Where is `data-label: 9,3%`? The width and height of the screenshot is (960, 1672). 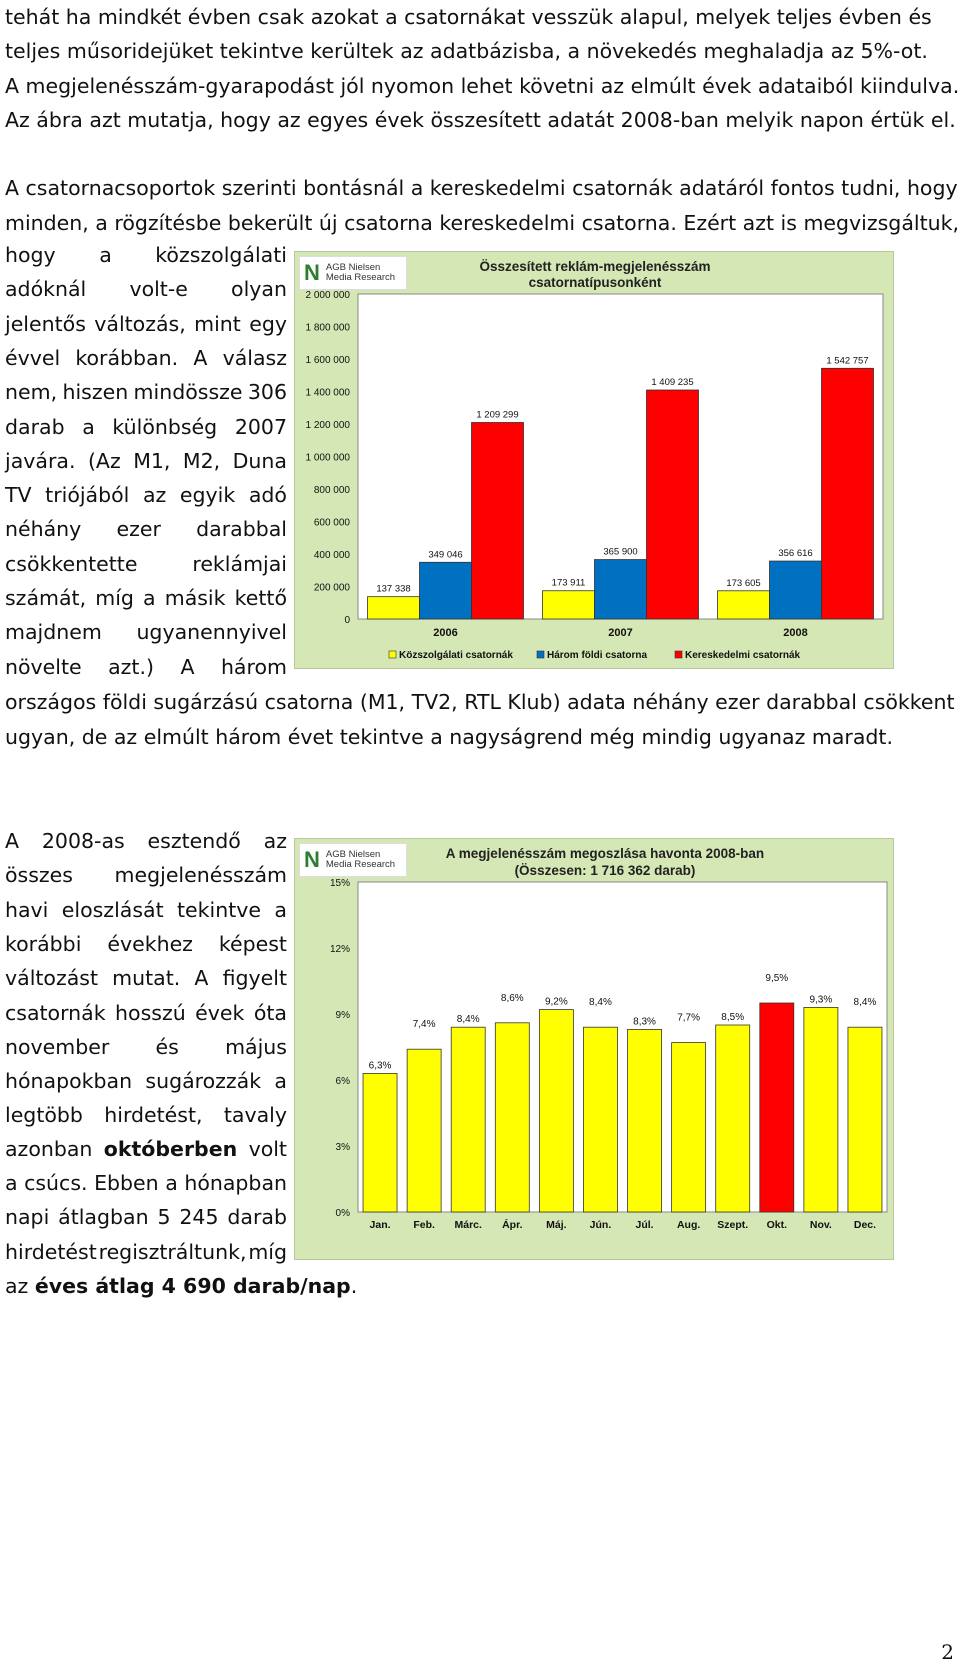 data-label: 9,3% is located at coordinates (820, 999).